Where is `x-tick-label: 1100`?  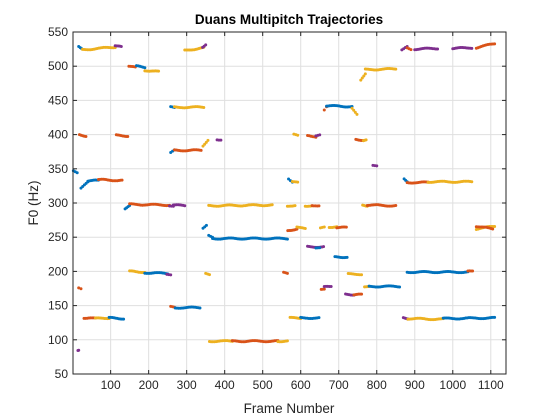 x-tick-label: 1100 is located at coordinates (491, 385).